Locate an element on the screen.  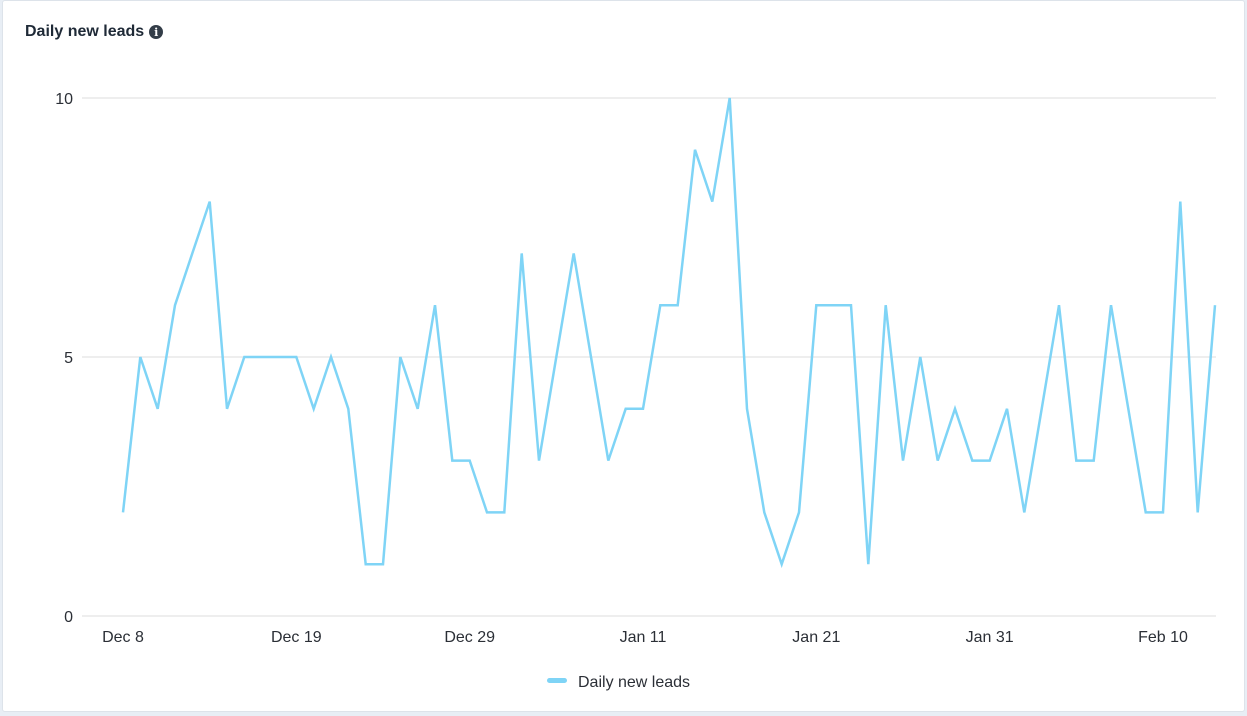
legend-swatch is located at coordinates (557, 680).